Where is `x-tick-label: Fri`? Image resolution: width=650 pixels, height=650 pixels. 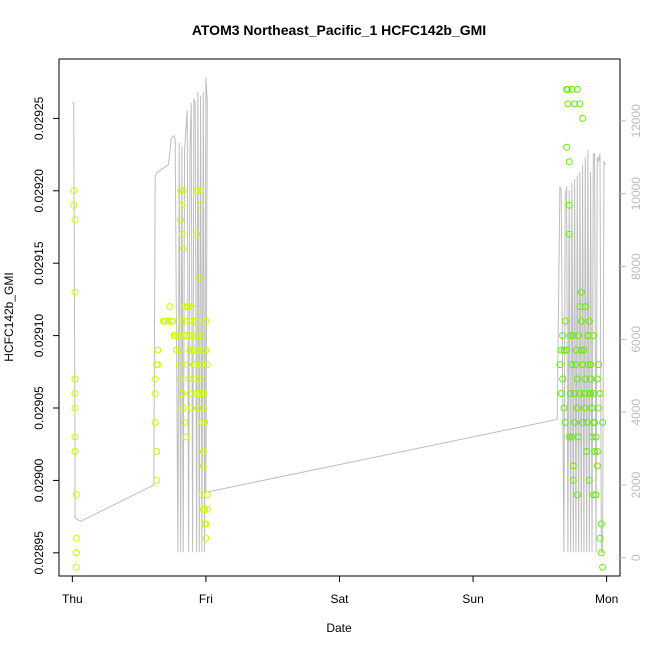 x-tick-label: Fri is located at coordinates (206, 599).